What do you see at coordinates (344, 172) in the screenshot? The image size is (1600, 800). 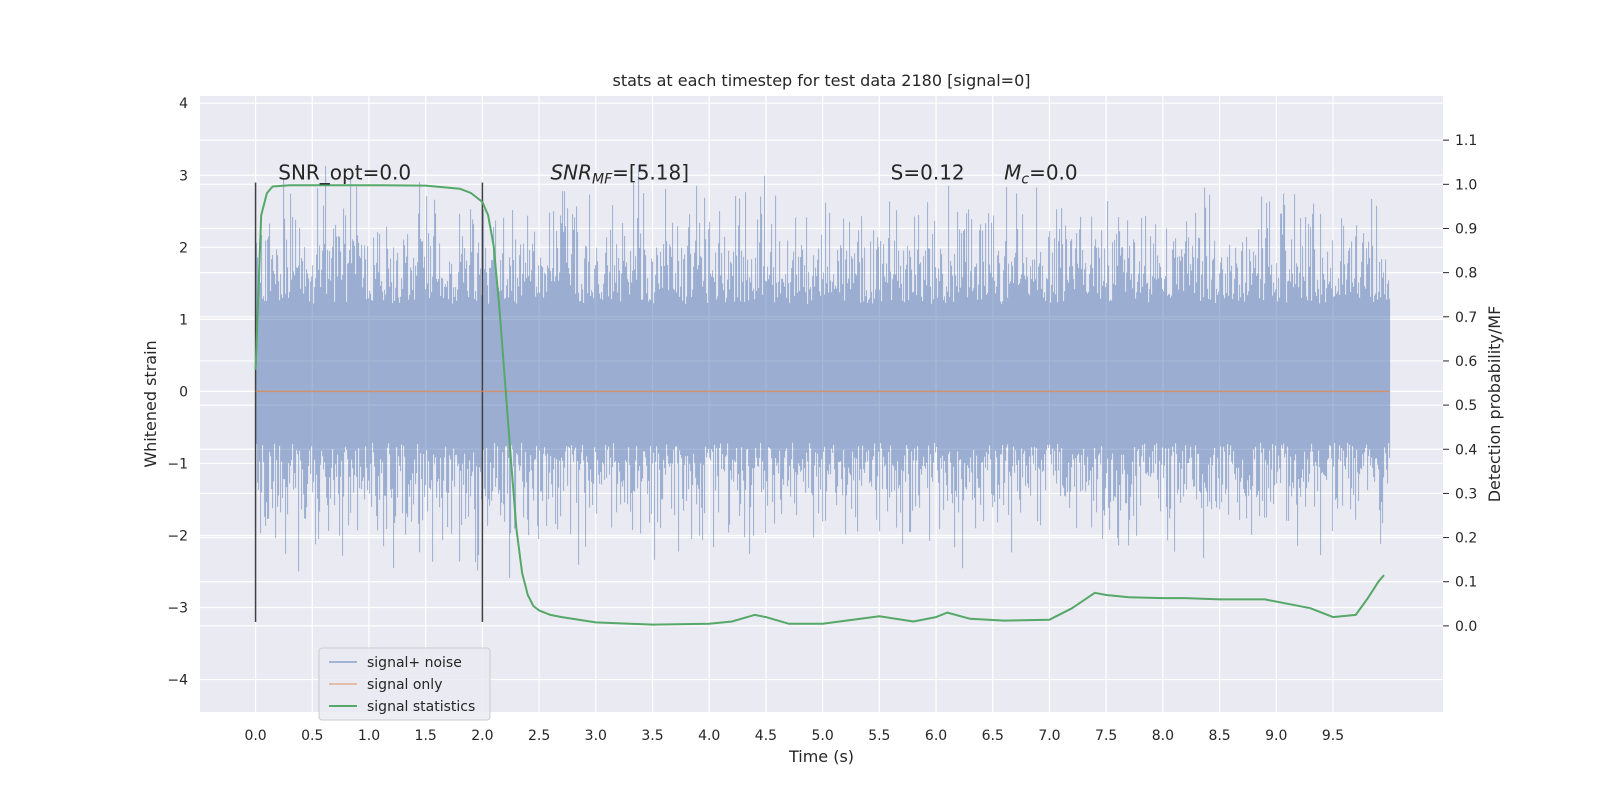 I see `annotation: SNR_opt=0.0` at bounding box center [344, 172].